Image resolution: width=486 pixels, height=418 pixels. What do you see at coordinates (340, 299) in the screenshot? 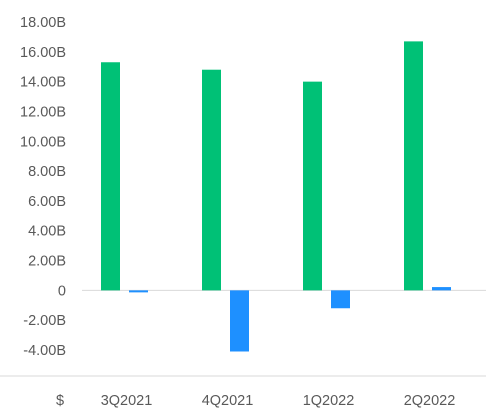
I see `bar-1Q2022-series2` at bounding box center [340, 299].